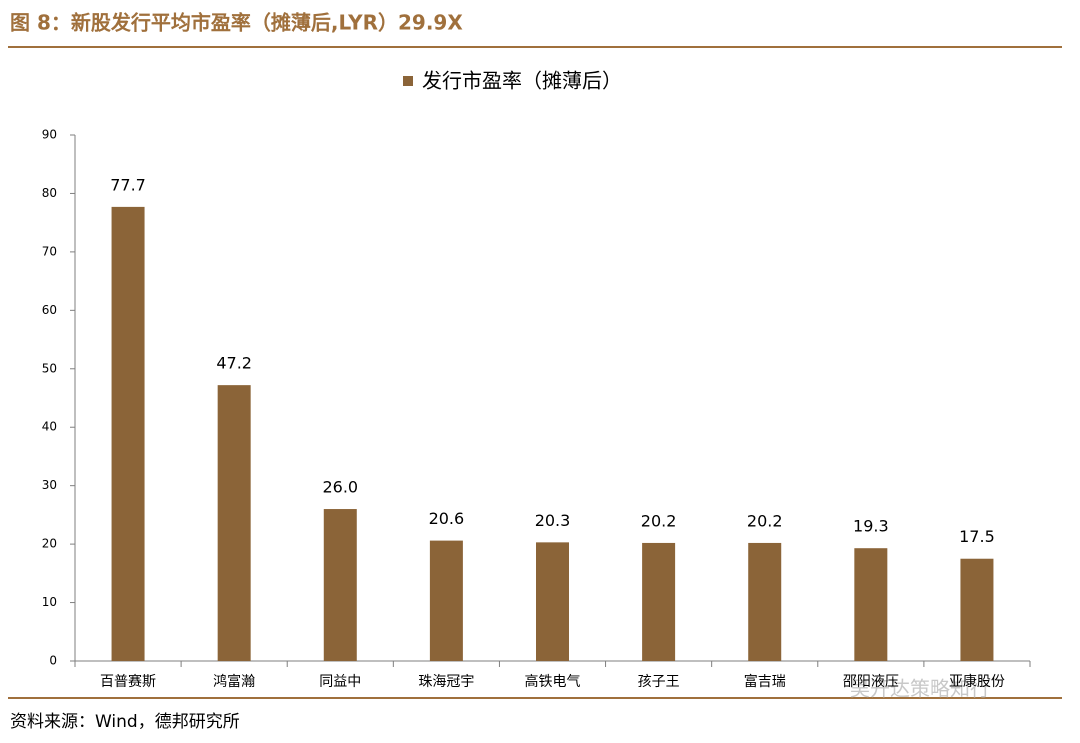  What do you see at coordinates (553, 520) in the screenshot?
I see `value-label: 20.3` at bounding box center [553, 520].